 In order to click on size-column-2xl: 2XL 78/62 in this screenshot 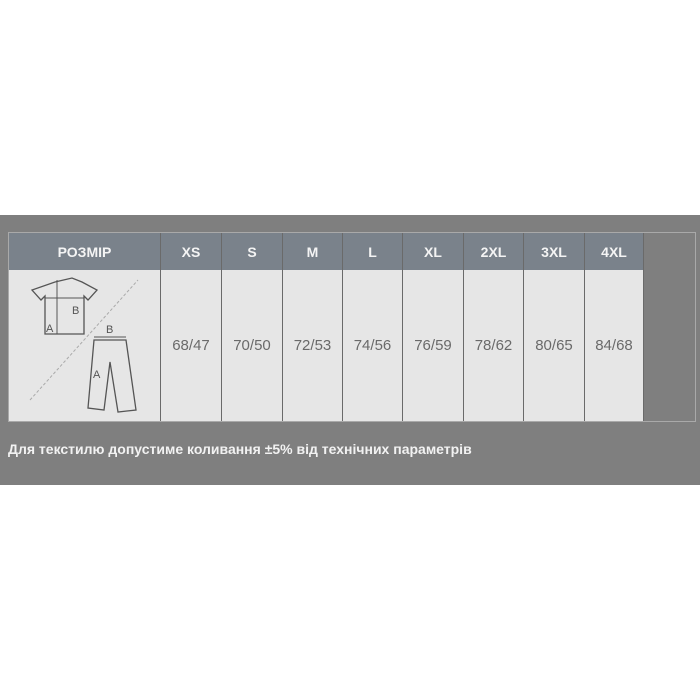, I will do `click(494, 327)`.